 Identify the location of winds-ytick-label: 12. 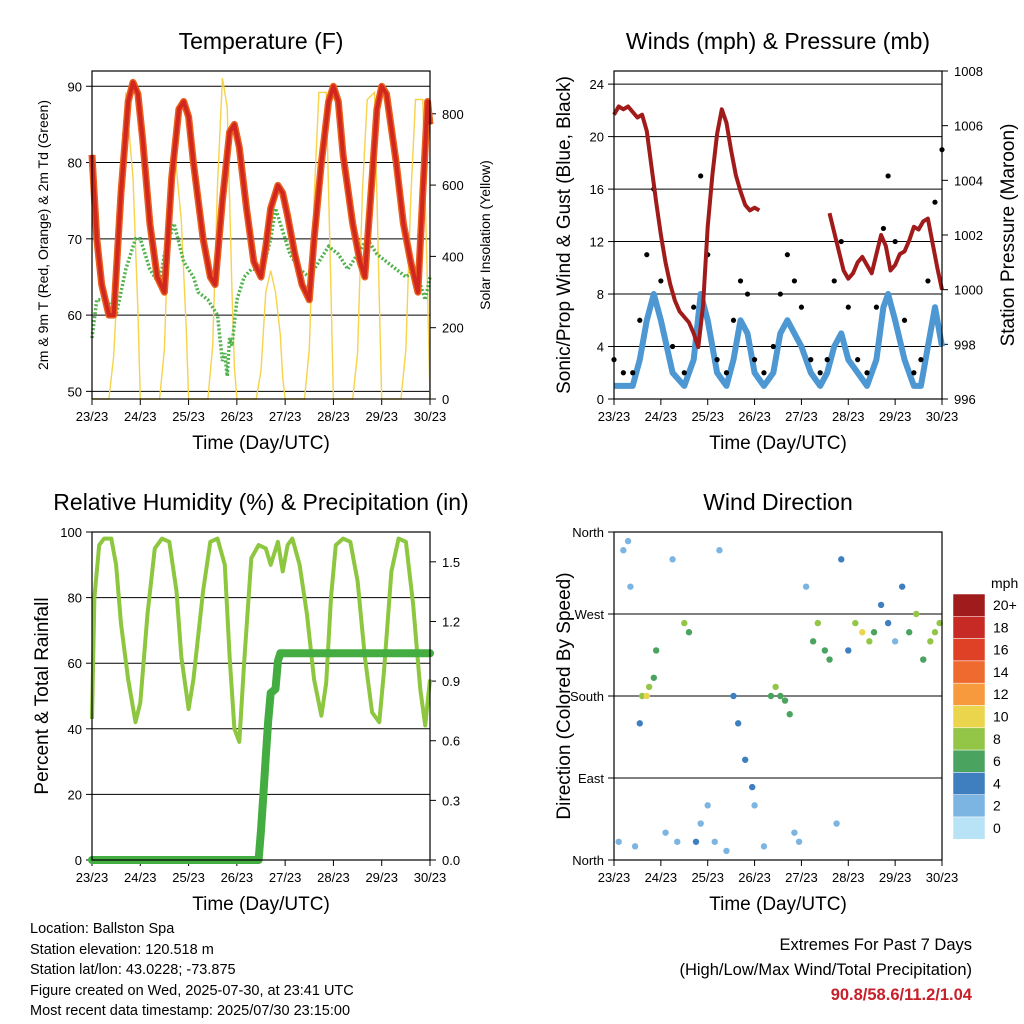
(597, 242).